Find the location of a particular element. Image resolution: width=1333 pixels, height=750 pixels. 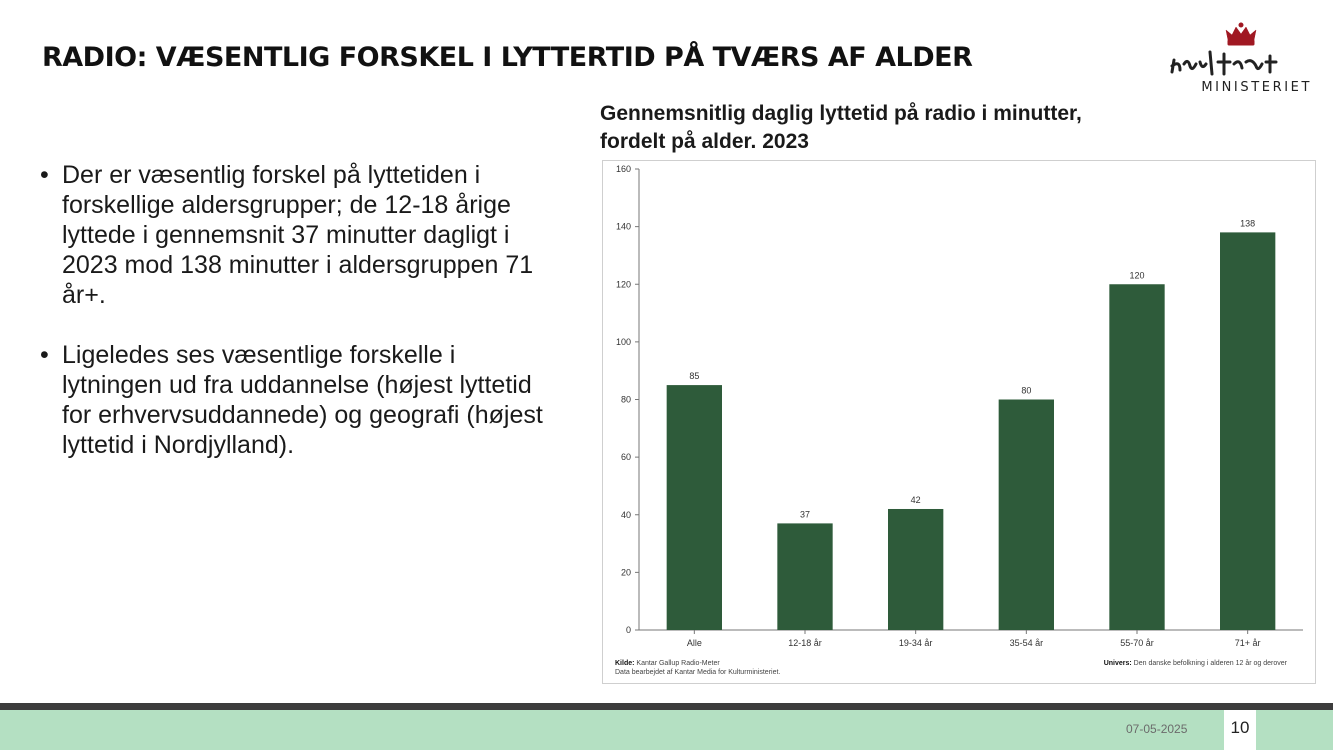

x-tick-label: 55-70 år is located at coordinates (1137, 643).